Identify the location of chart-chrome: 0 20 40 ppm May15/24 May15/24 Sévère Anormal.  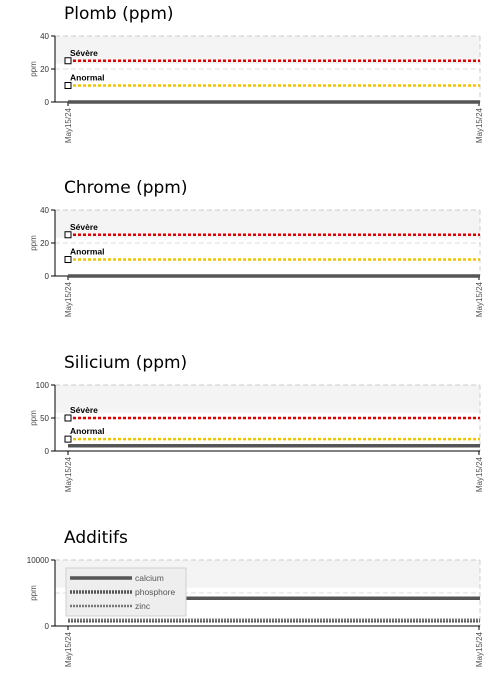
(256, 261).